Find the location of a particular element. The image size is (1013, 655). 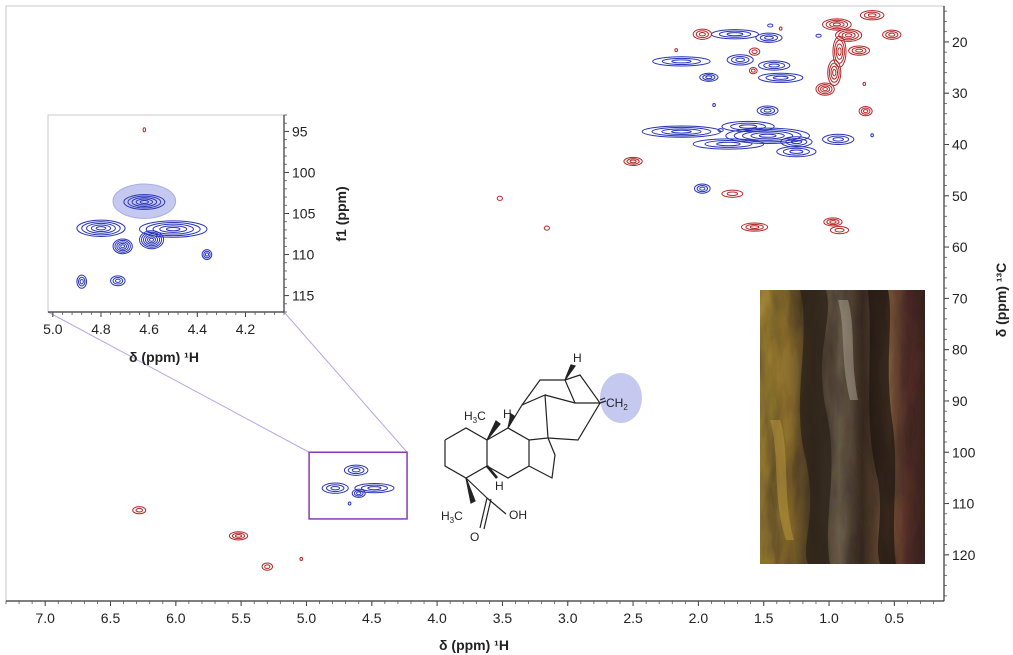

y-tick-label: 110 is located at coordinates (303, 255).